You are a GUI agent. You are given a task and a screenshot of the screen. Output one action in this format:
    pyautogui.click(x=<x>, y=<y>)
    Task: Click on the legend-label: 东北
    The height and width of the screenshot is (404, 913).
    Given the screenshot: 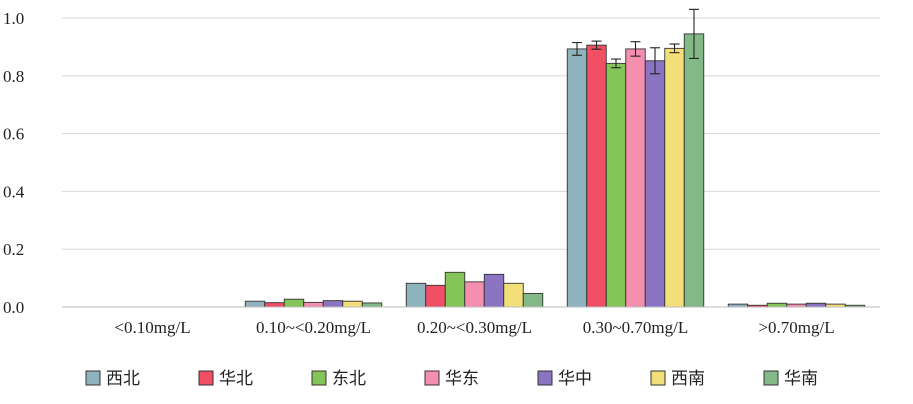 What is the action you would take?
    pyautogui.click(x=349, y=379)
    